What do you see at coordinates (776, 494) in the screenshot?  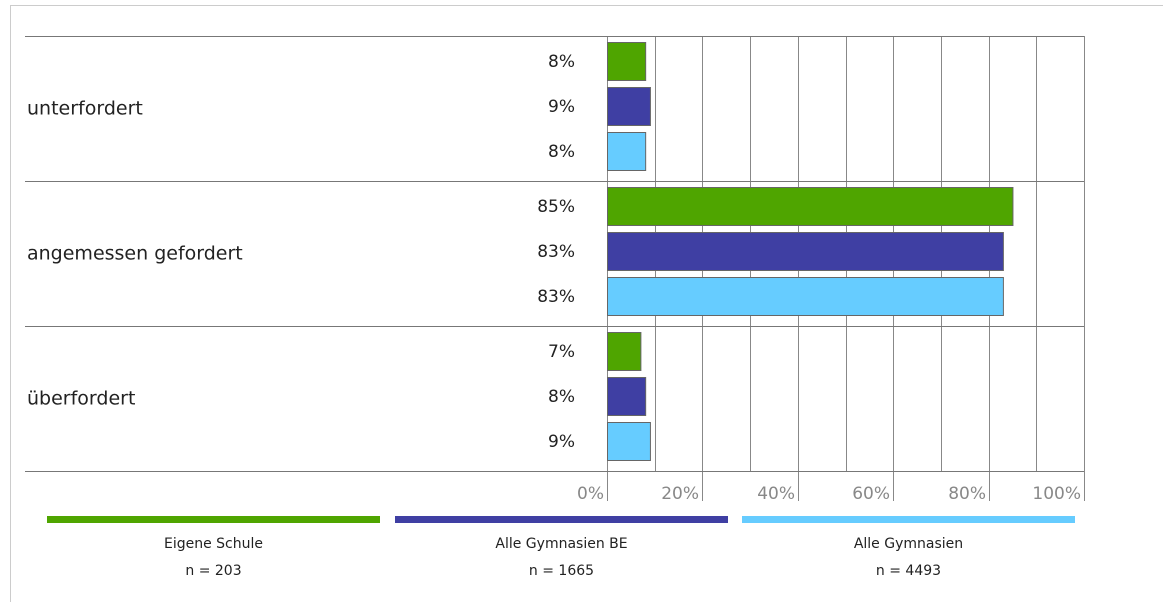 I see `x-tick-label: 40%` at bounding box center [776, 494].